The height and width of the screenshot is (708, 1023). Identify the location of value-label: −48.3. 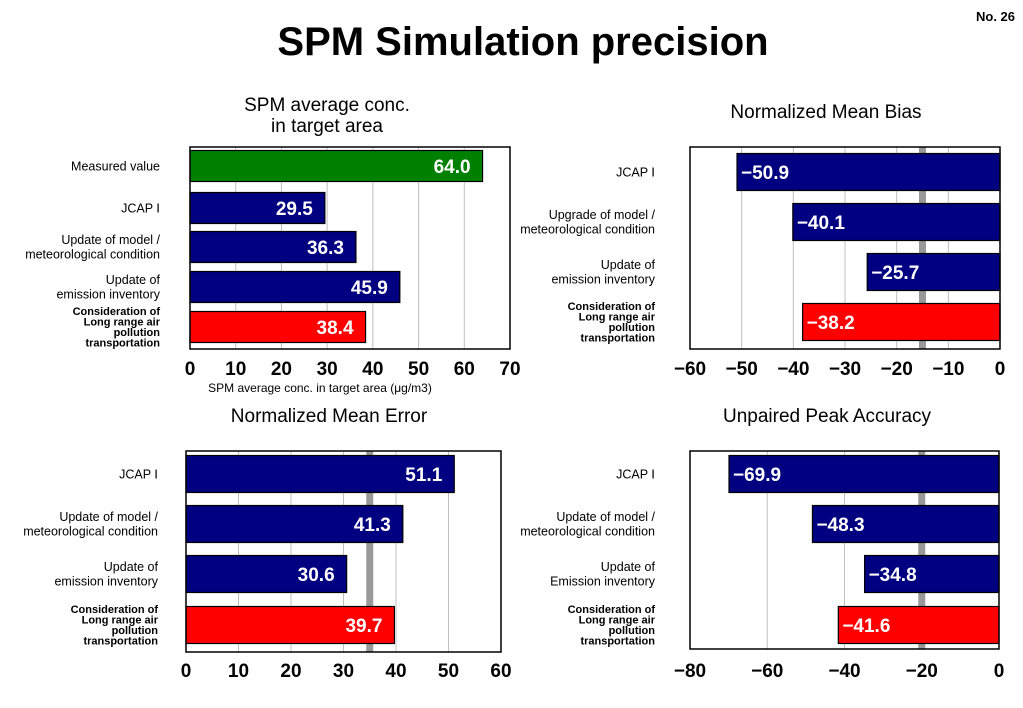
(840, 525).